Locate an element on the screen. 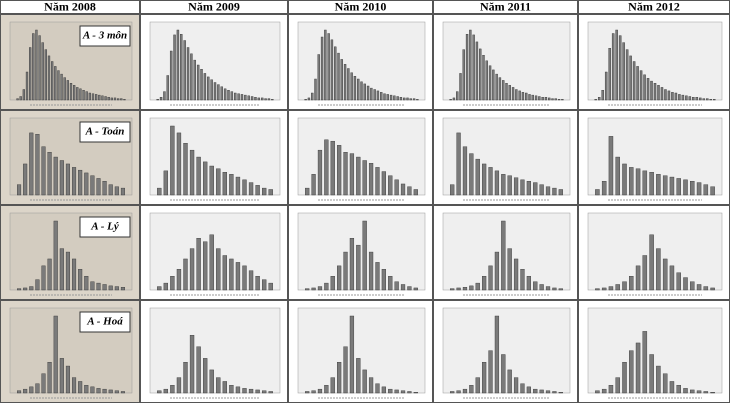  row-label: A - Hoá is located at coordinates (104, 322).